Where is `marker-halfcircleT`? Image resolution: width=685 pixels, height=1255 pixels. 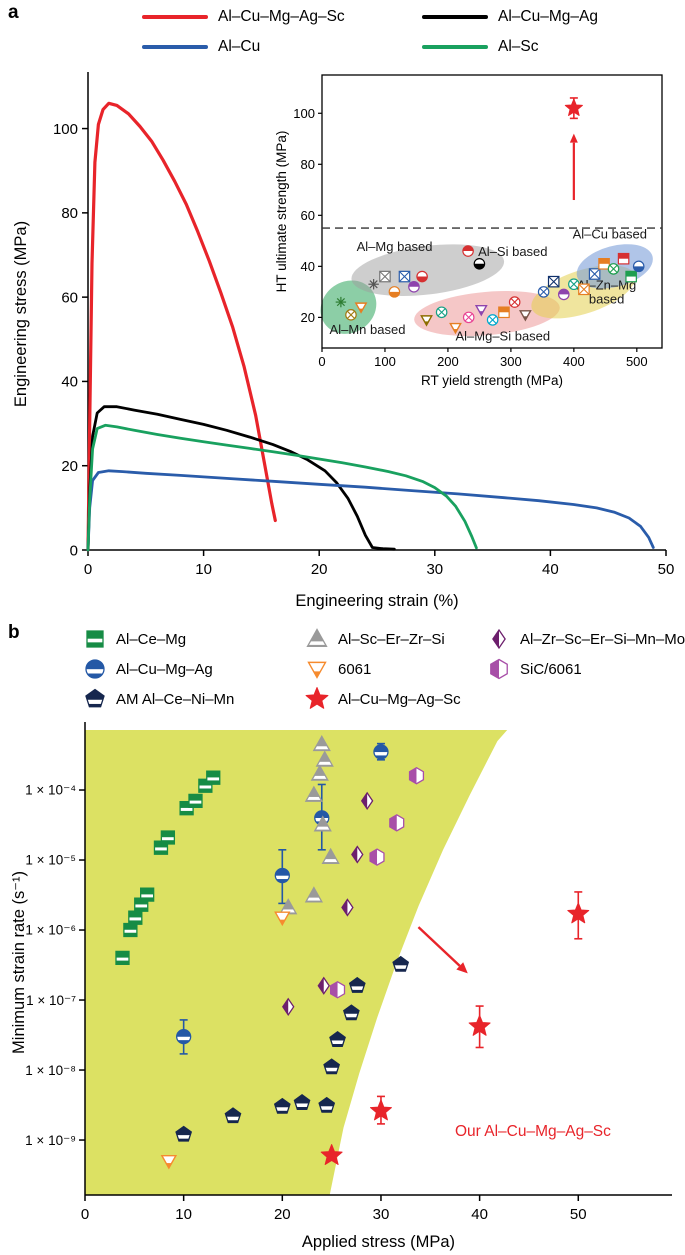 marker-halfcircleT is located at coordinates (468, 251).